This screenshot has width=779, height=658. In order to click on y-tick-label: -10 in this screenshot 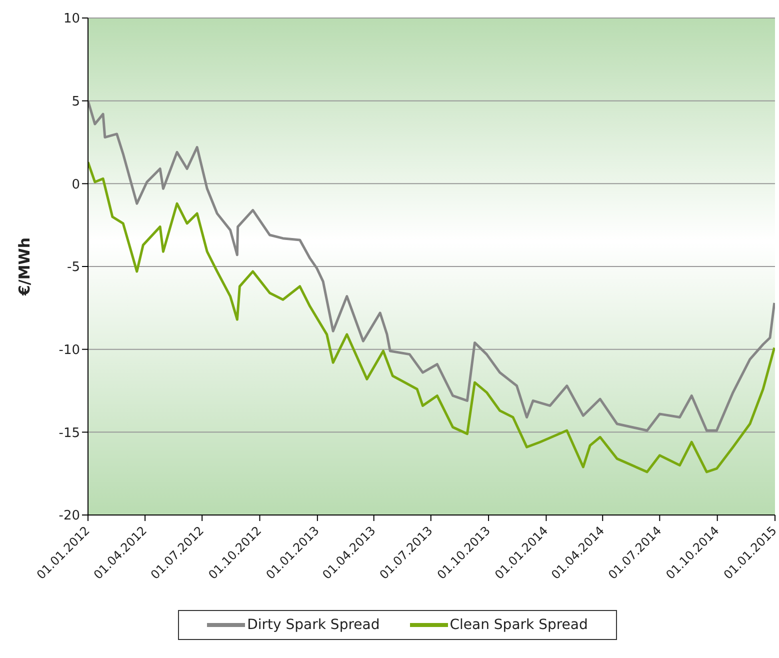, I will do `click(69, 350)`.